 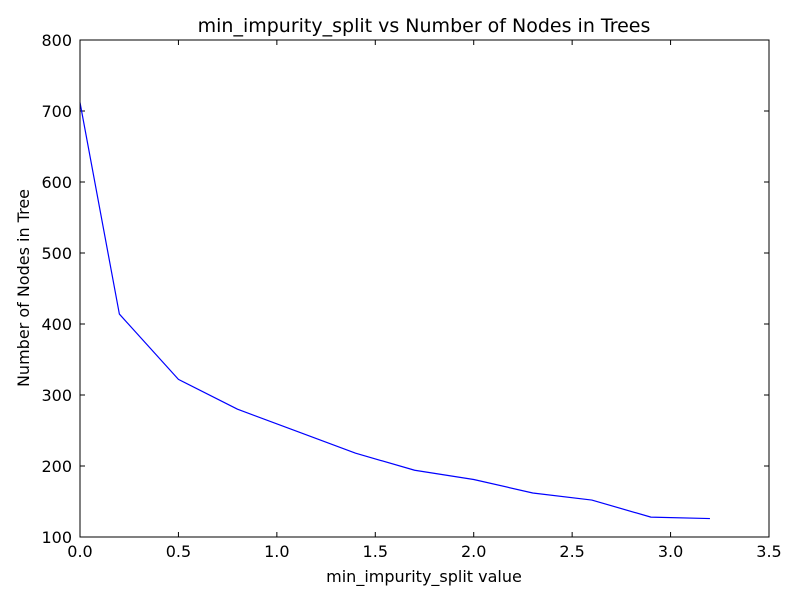 What do you see at coordinates (56, 182) in the screenshot?
I see `y-tick-label: 600` at bounding box center [56, 182].